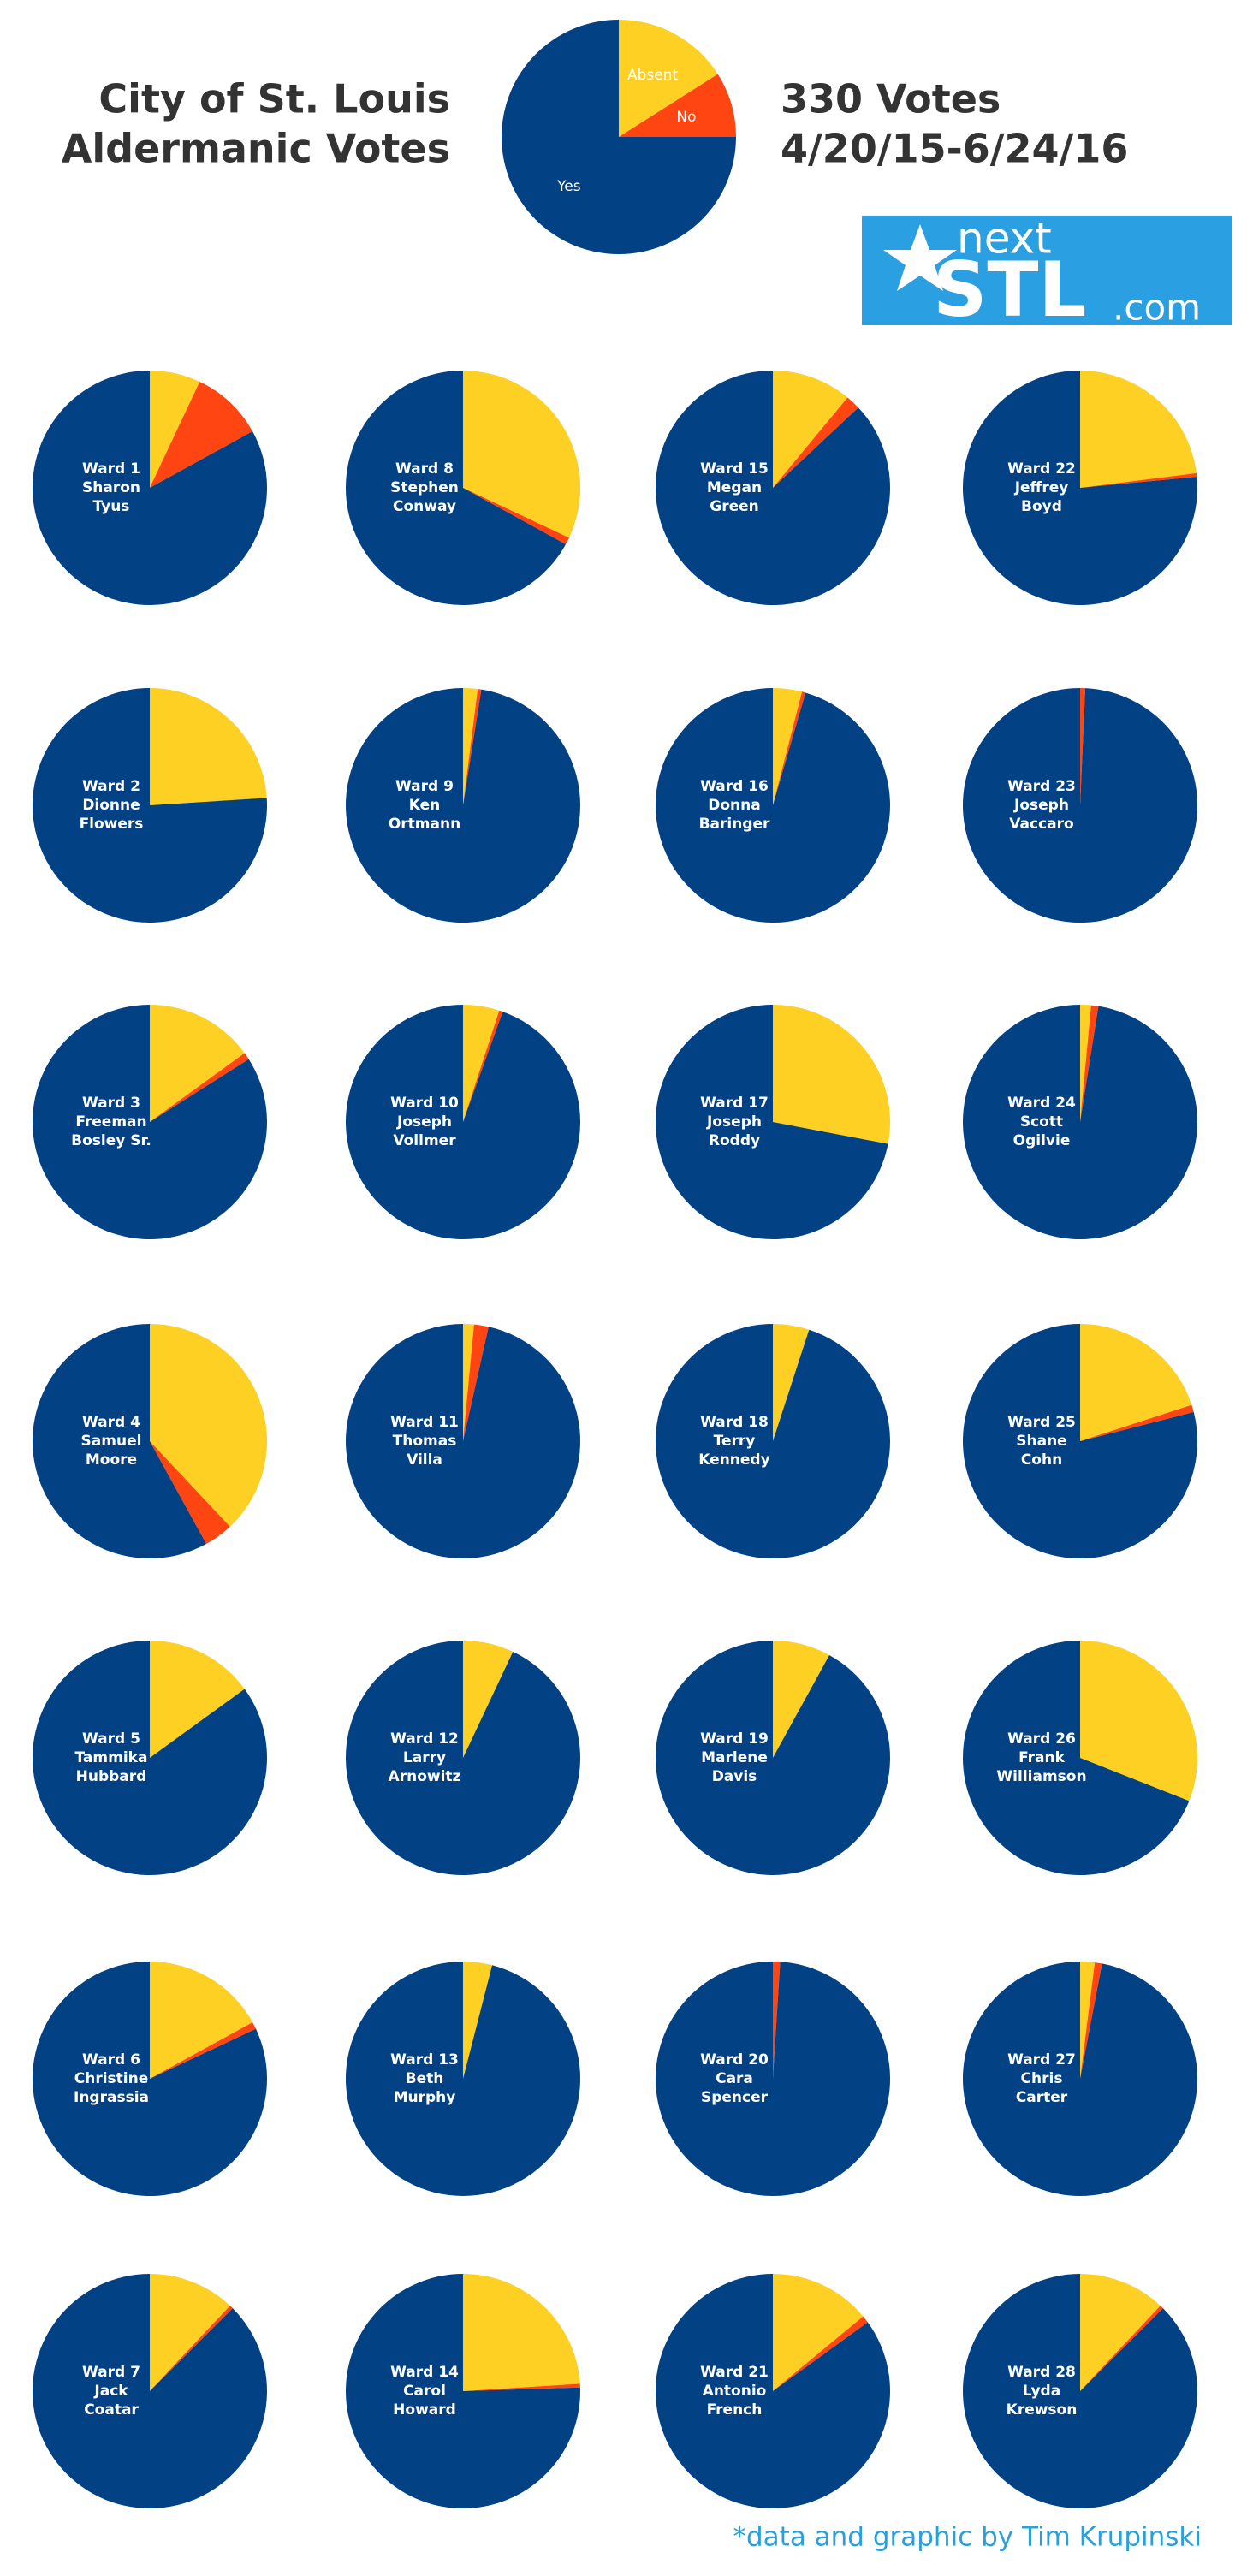 This screenshot has width=1247, height=2576. Describe the element at coordinates (111, 1140) in the screenshot. I see `ward-label: Bosley Sr.` at that location.